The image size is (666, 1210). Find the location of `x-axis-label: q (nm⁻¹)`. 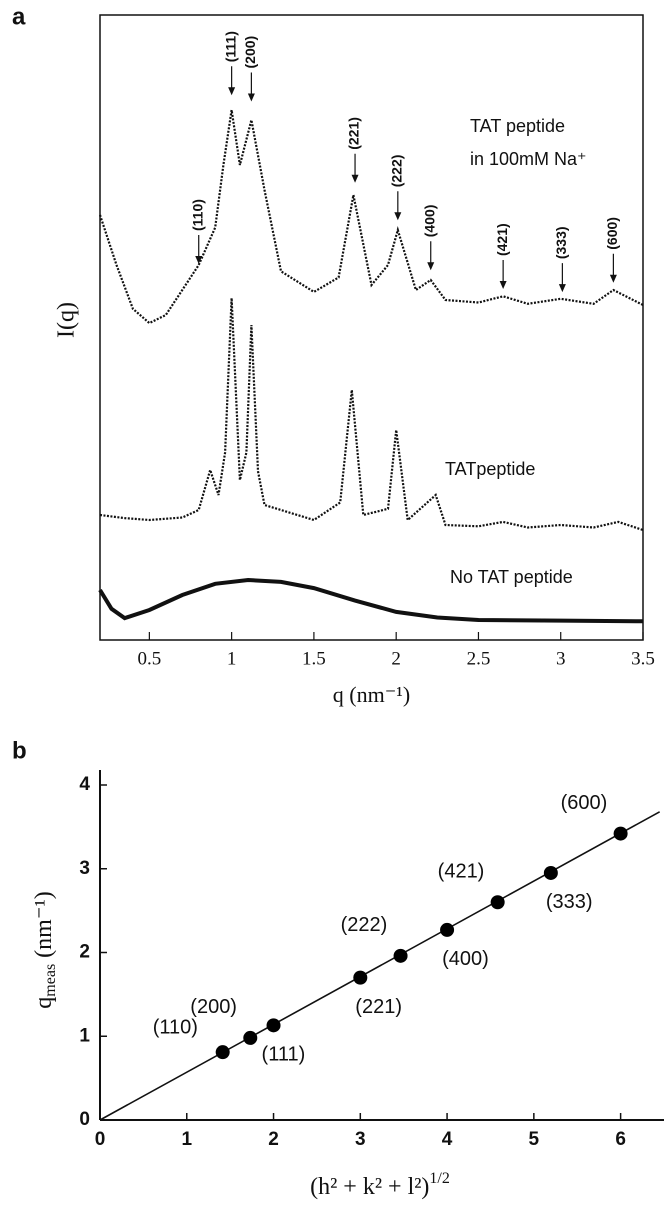

x-axis-label: q (nm⁻¹) is located at coordinates (371, 694).